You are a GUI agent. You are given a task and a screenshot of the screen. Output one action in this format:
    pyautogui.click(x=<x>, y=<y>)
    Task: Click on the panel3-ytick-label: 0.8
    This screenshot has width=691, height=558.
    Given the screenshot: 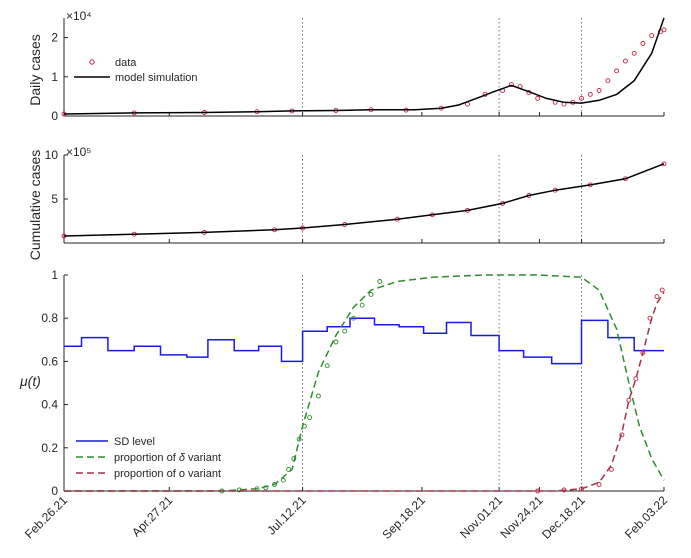 What is the action you would take?
    pyautogui.click(x=49, y=318)
    